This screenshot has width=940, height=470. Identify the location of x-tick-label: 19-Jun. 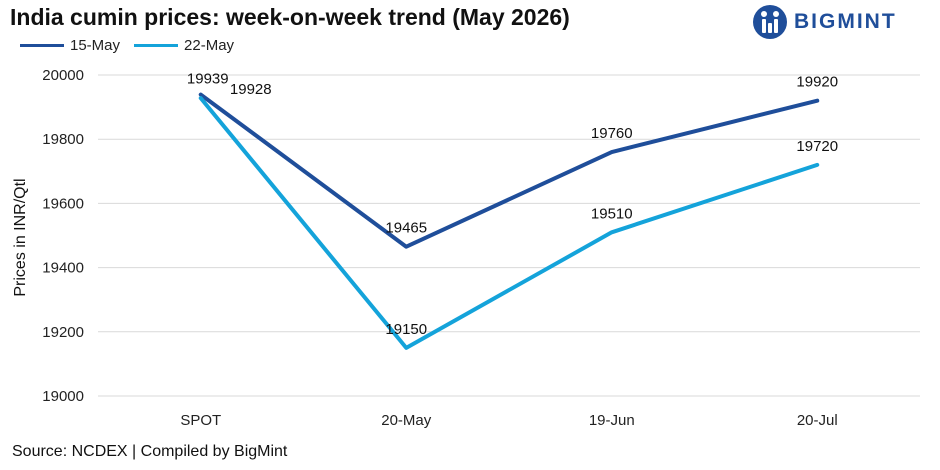
(612, 420).